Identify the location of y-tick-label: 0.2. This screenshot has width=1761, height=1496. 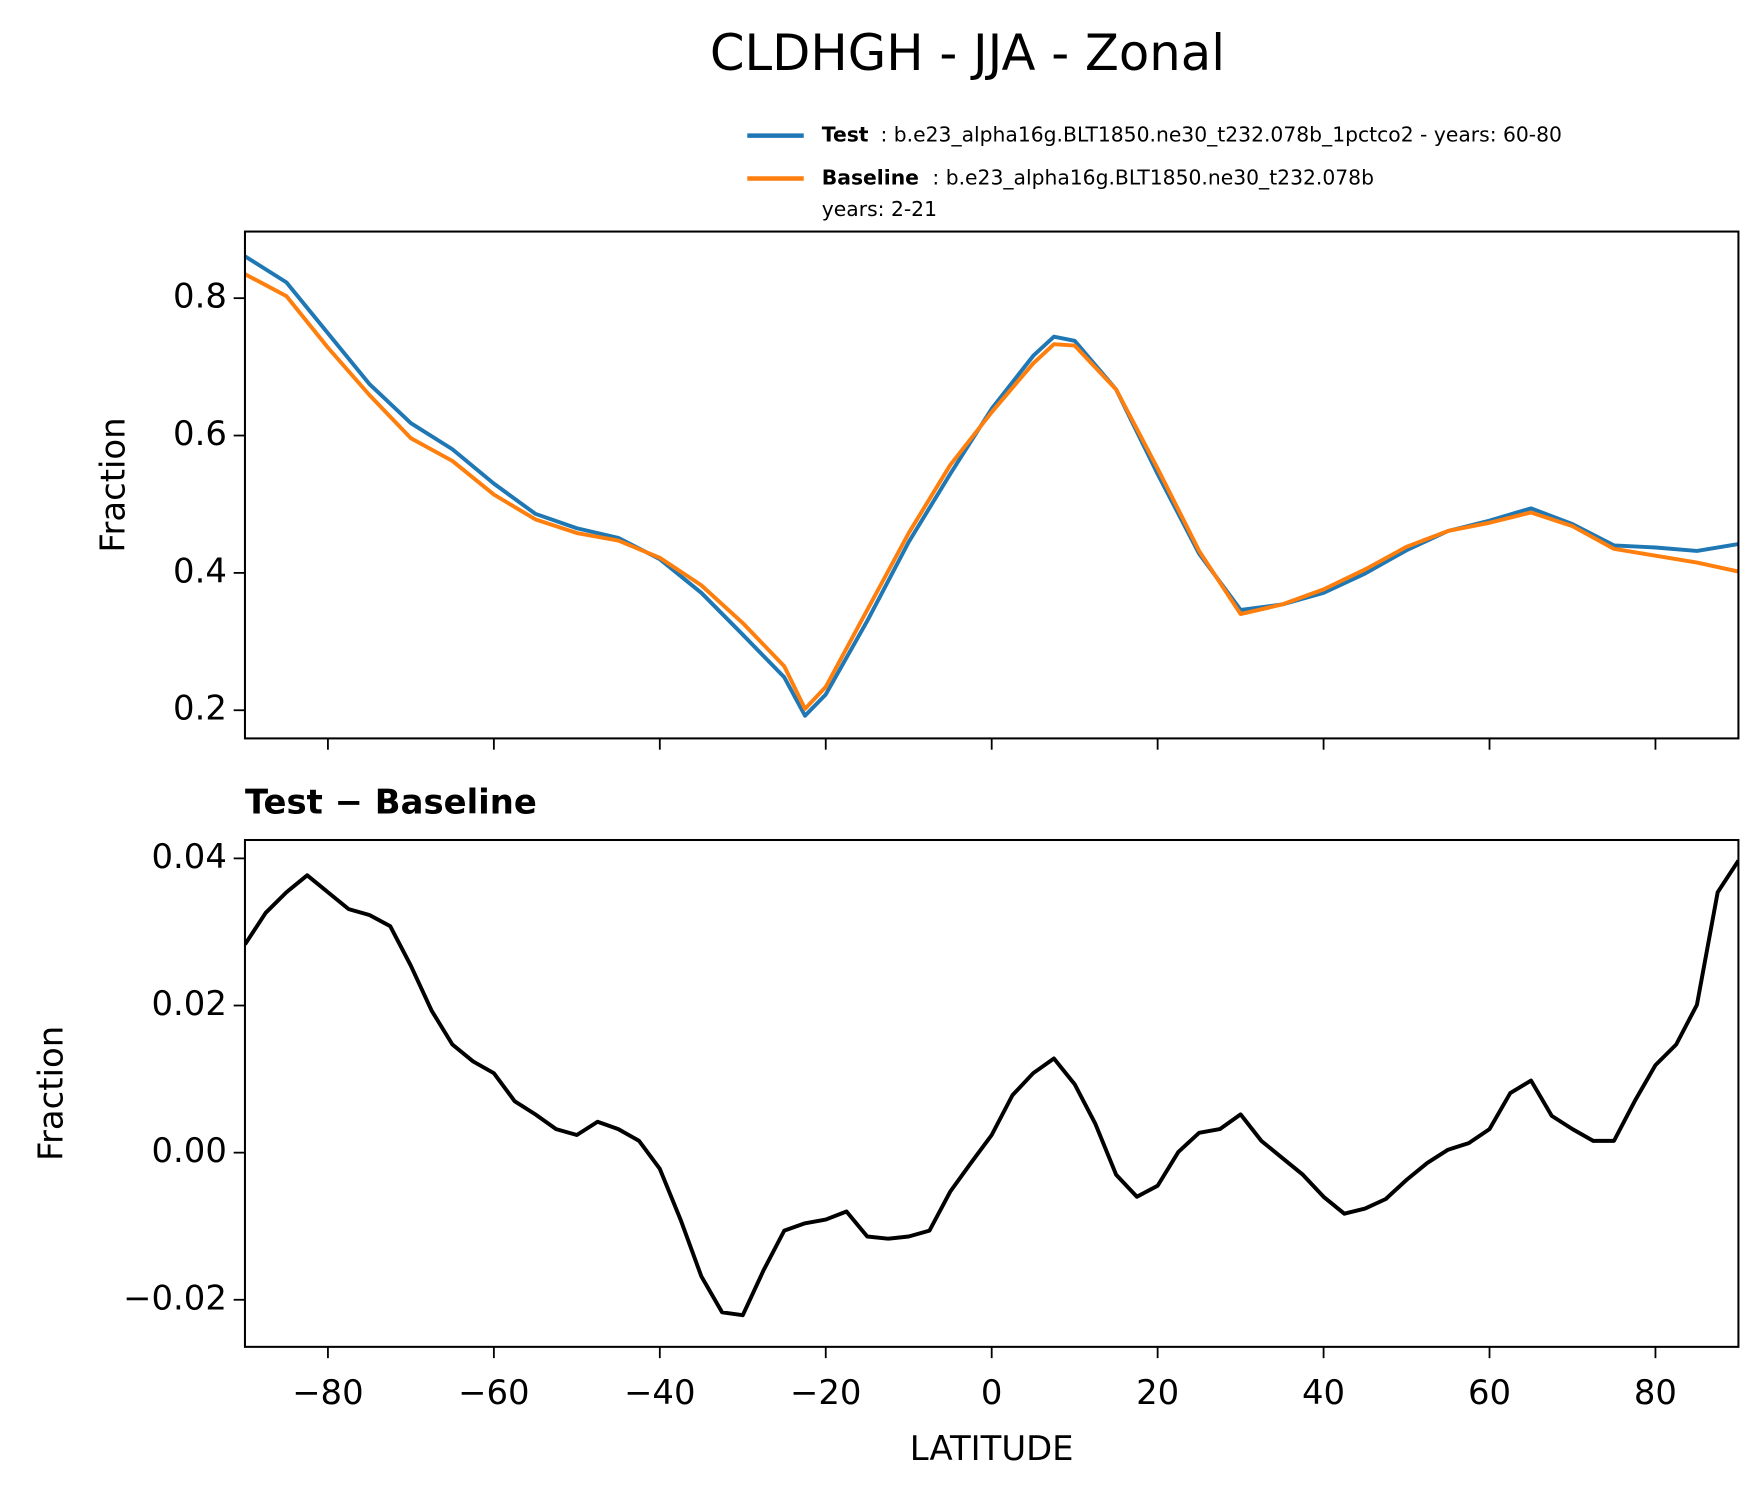
(200, 708).